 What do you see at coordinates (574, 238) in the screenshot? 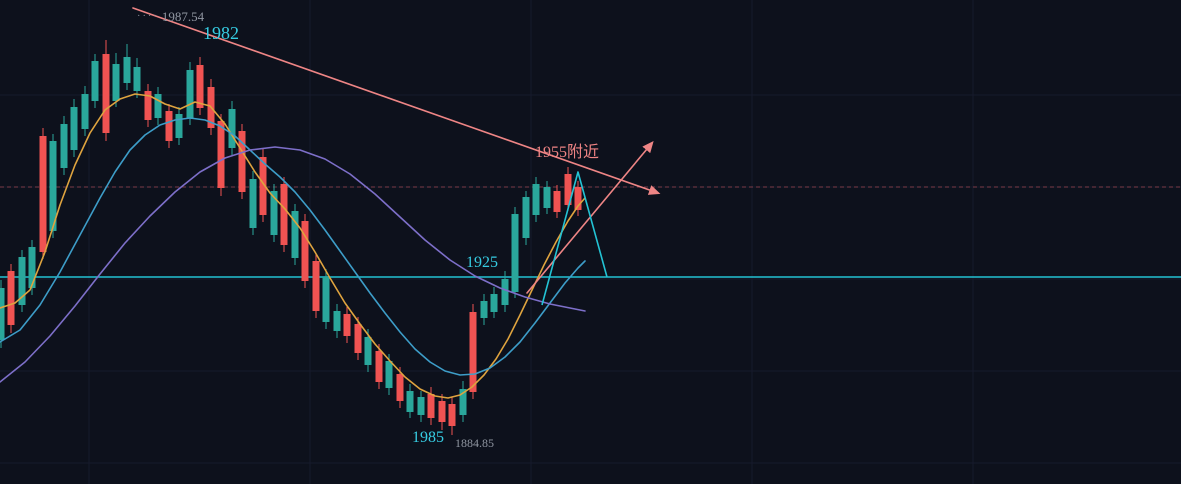
I see `projection-zigzag` at bounding box center [574, 238].